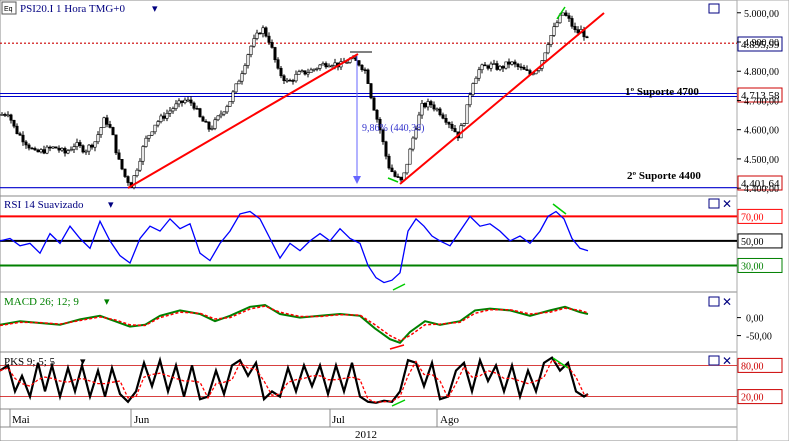  What do you see at coordinates (561, 13) in the screenshot?
I see `divergence-marker-price` at bounding box center [561, 13].